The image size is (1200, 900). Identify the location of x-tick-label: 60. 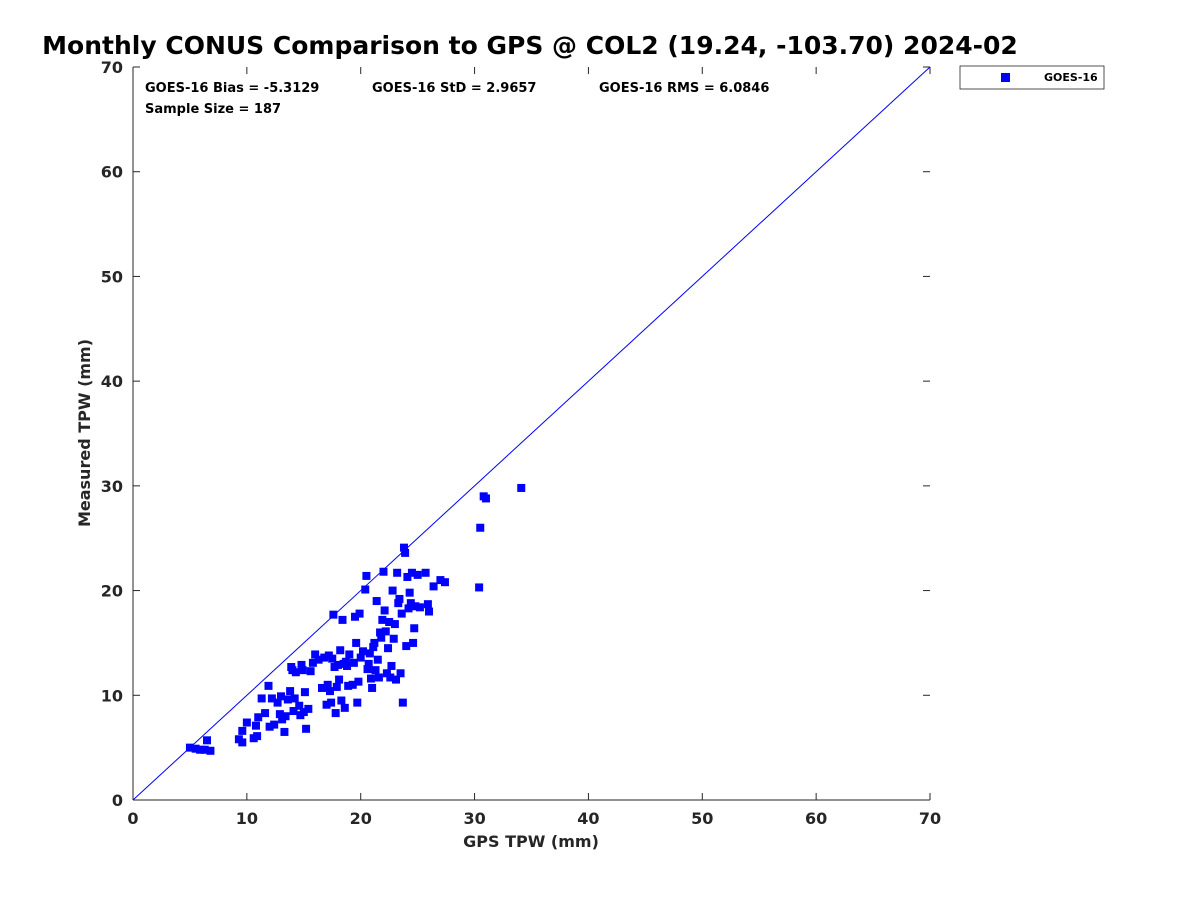
(816, 818).